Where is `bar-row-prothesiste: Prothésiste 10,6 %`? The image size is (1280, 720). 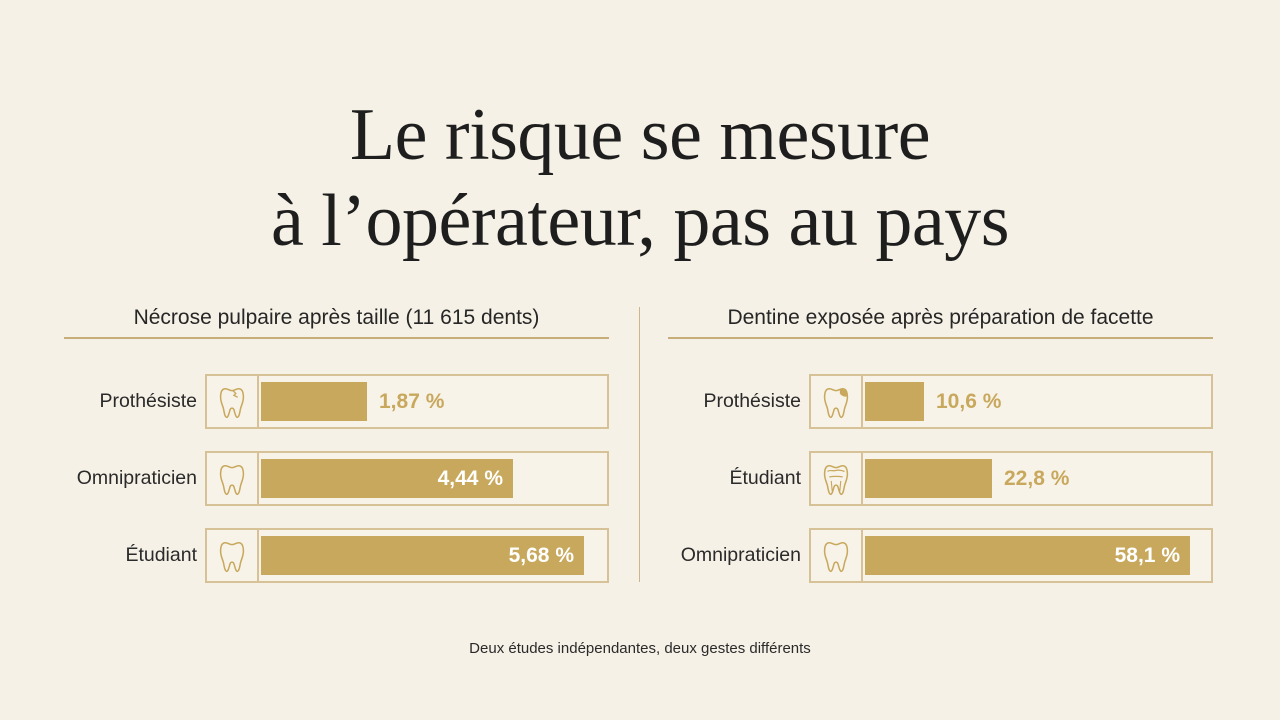 bar-row-prothesiste: Prothésiste 10,6 % is located at coordinates (940, 401).